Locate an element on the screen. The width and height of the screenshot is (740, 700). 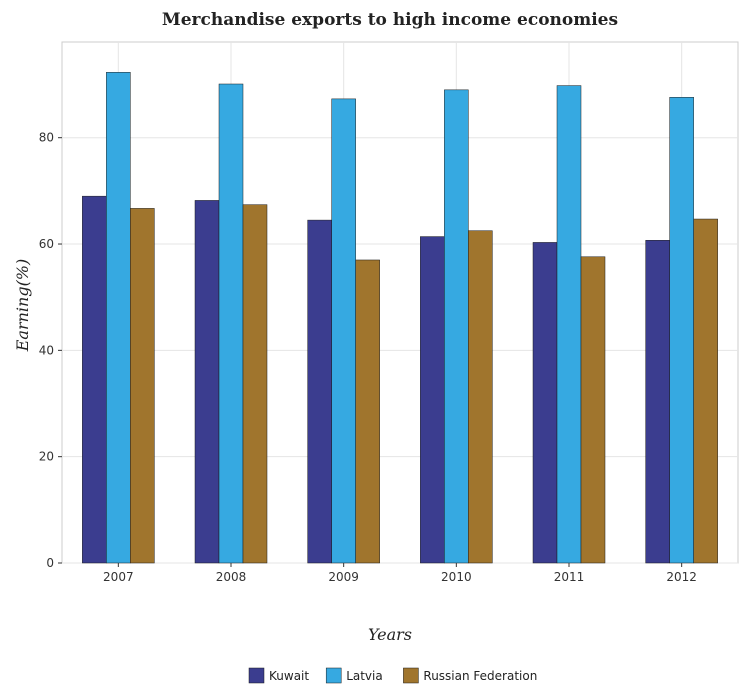
x-tick-label: 2009 is located at coordinates (343, 577).